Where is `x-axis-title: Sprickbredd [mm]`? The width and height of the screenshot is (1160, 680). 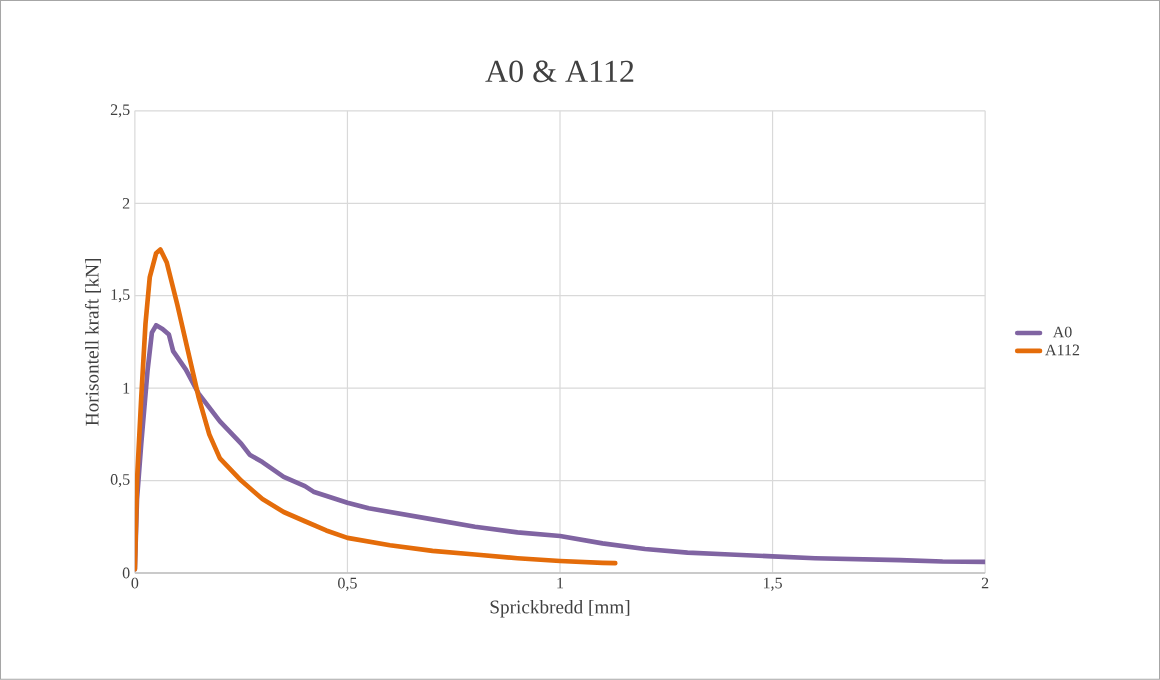 x-axis-title: Sprickbredd [mm] is located at coordinates (560, 609).